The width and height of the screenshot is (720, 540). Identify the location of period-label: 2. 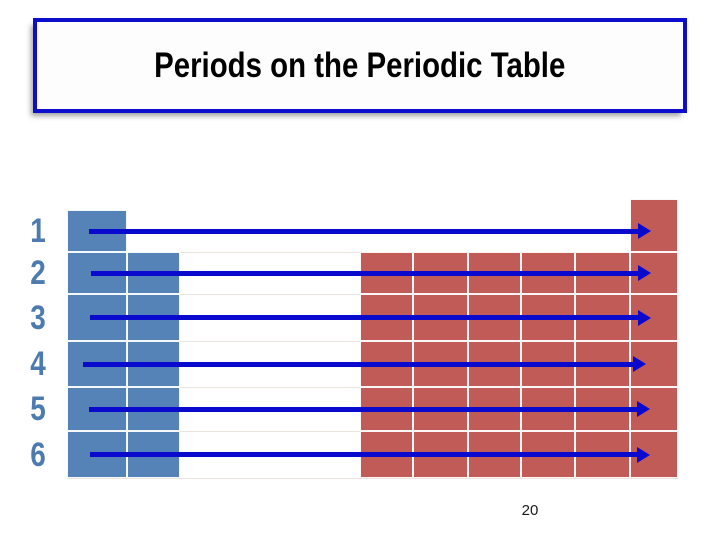
(38, 273).